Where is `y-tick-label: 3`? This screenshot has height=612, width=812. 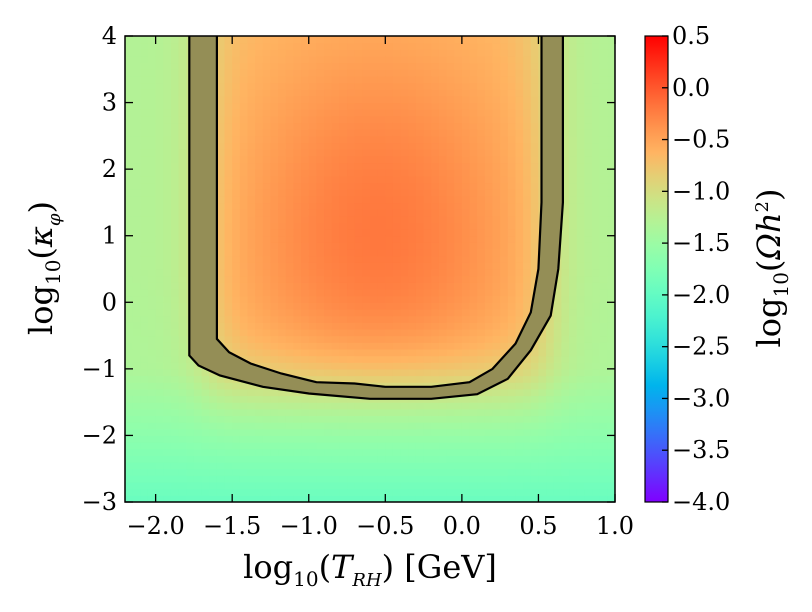
y-tick-label: 3 is located at coordinates (109, 103).